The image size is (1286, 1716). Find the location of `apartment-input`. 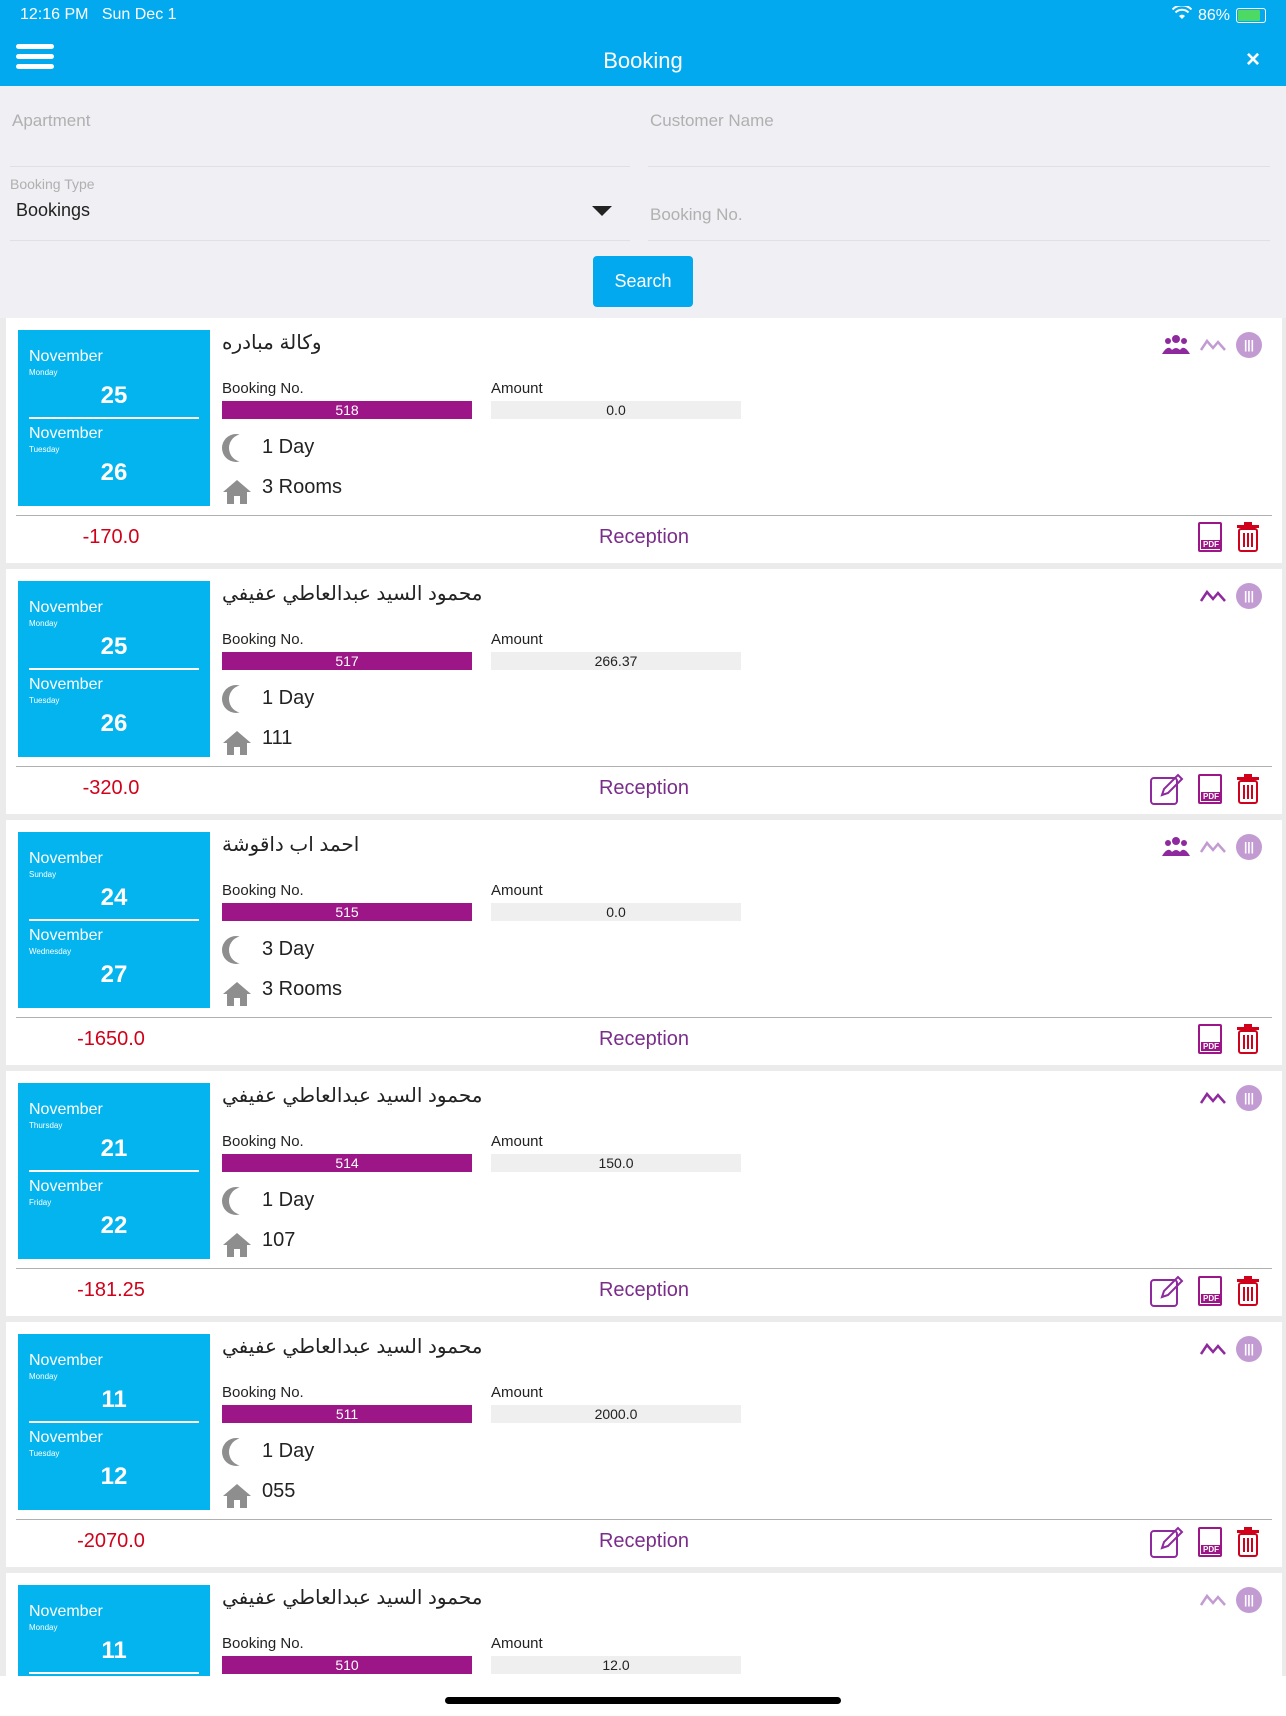

apartment-input is located at coordinates (322, 121).